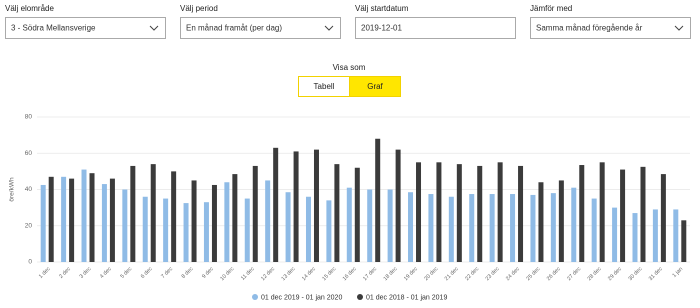 Image resolution: width=700 pixels, height=308 pixels. Describe the element at coordinates (324, 86) in the screenshot. I see `toggle-text: Tabell` at that location.